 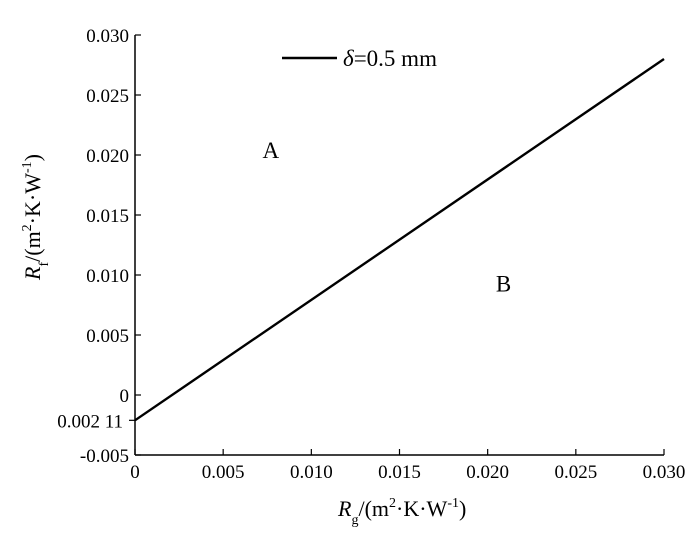 What do you see at coordinates (135, 472) in the screenshot?
I see `x-tick-label: 0` at bounding box center [135, 472].